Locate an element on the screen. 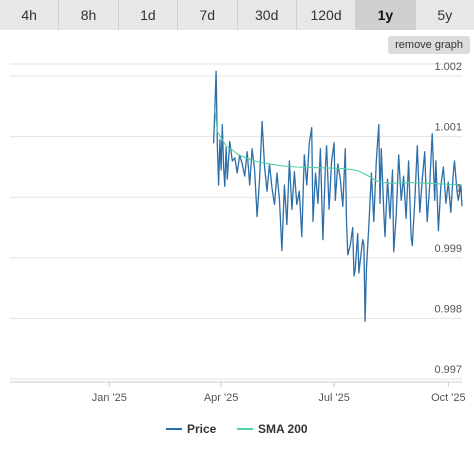 The image size is (474, 455). x-tick-label: Jul '25 is located at coordinates (333, 398).